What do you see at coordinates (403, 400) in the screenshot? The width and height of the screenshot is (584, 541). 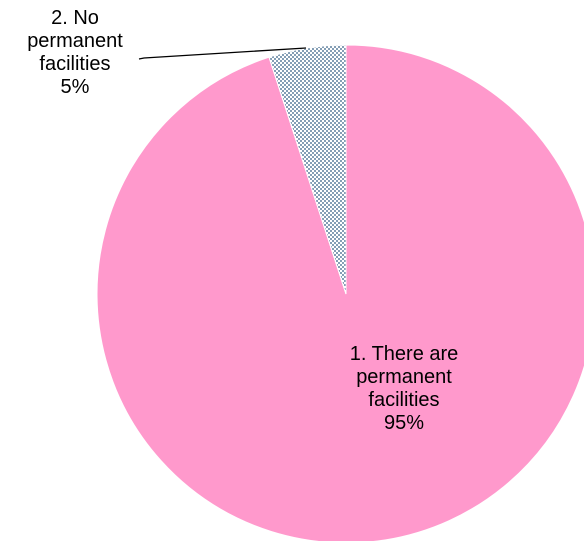 I see `slice-label-1-line-3: facilities` at bounding box center [403, 400].